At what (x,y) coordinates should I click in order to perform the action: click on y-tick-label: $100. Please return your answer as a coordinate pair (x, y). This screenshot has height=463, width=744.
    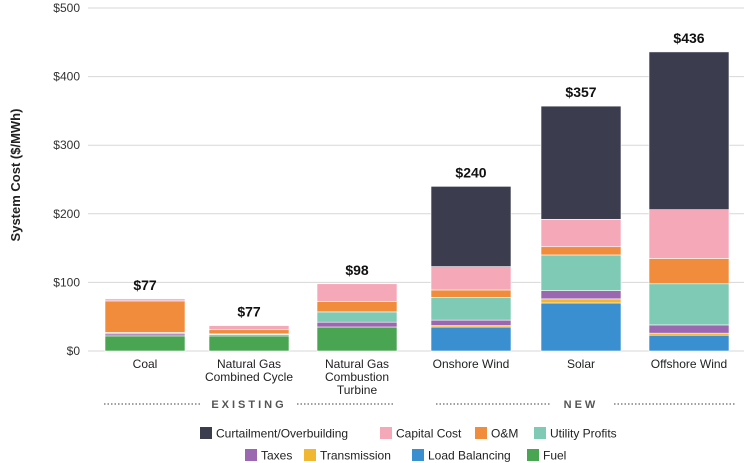
    Looking at the image, I should click on (66, 282).